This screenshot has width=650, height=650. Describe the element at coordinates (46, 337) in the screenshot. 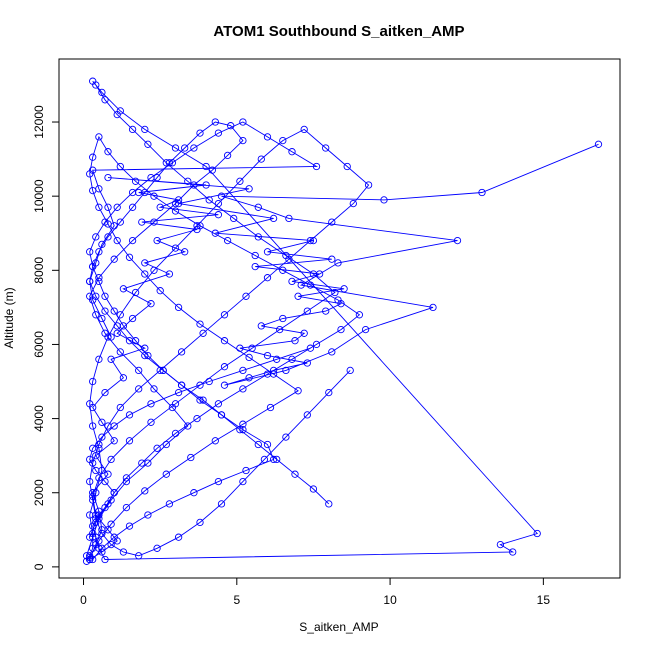

I see `y-axis: 0 2000 4000 6000 8000 10000 12000` at that location.